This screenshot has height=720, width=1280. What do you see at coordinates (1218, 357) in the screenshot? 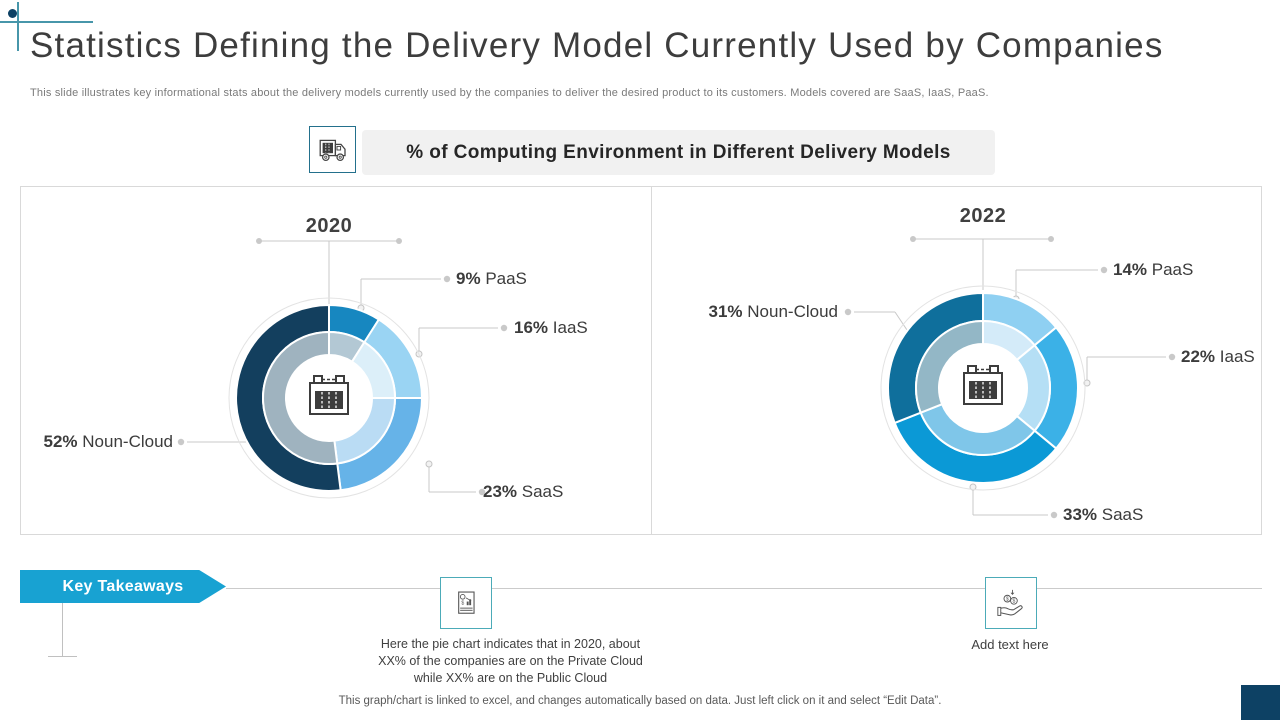
I see `callout-2022-iaas: 22% IaaS` at bounding box center [1218, 357].